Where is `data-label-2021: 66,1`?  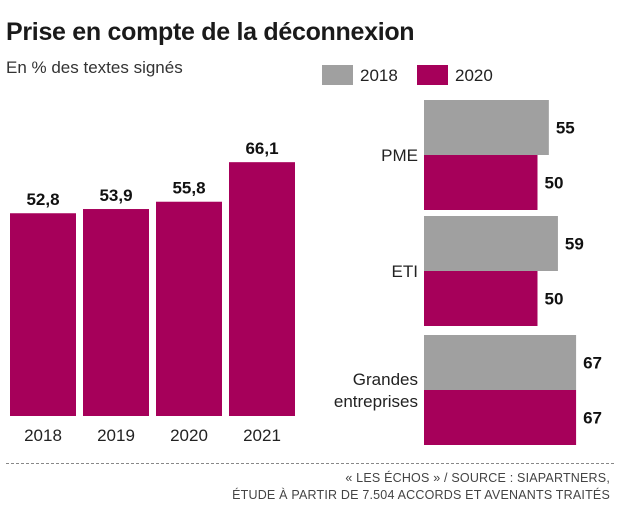 data-label-2021: 66,1 is located at coordinates (261, 148).